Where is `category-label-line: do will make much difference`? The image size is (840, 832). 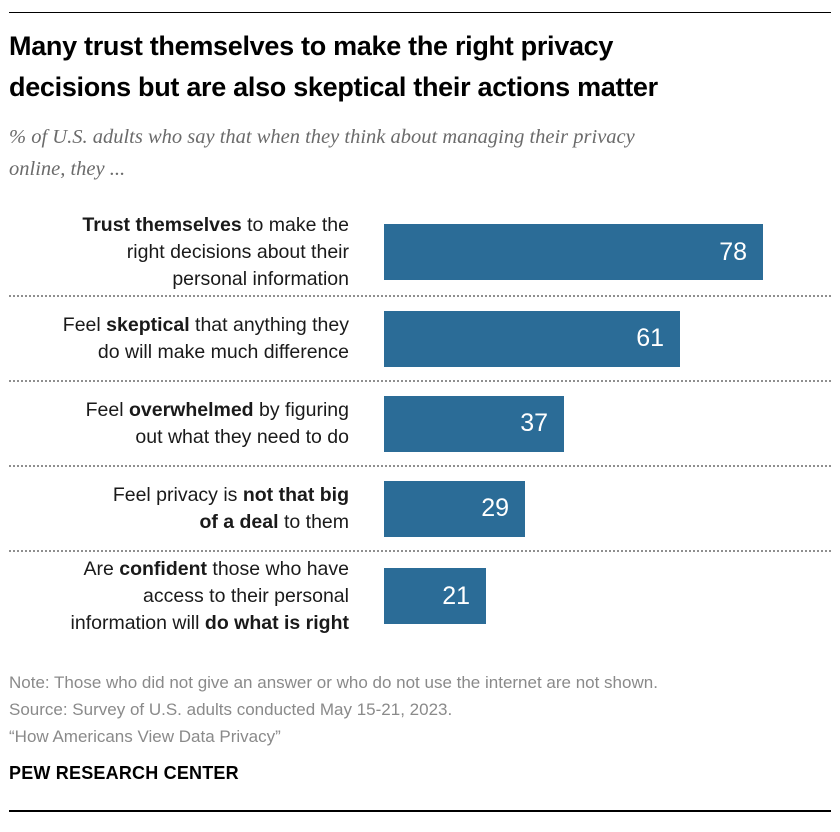
category-label-line: do will make much difference is located at coordinates (223, 351).